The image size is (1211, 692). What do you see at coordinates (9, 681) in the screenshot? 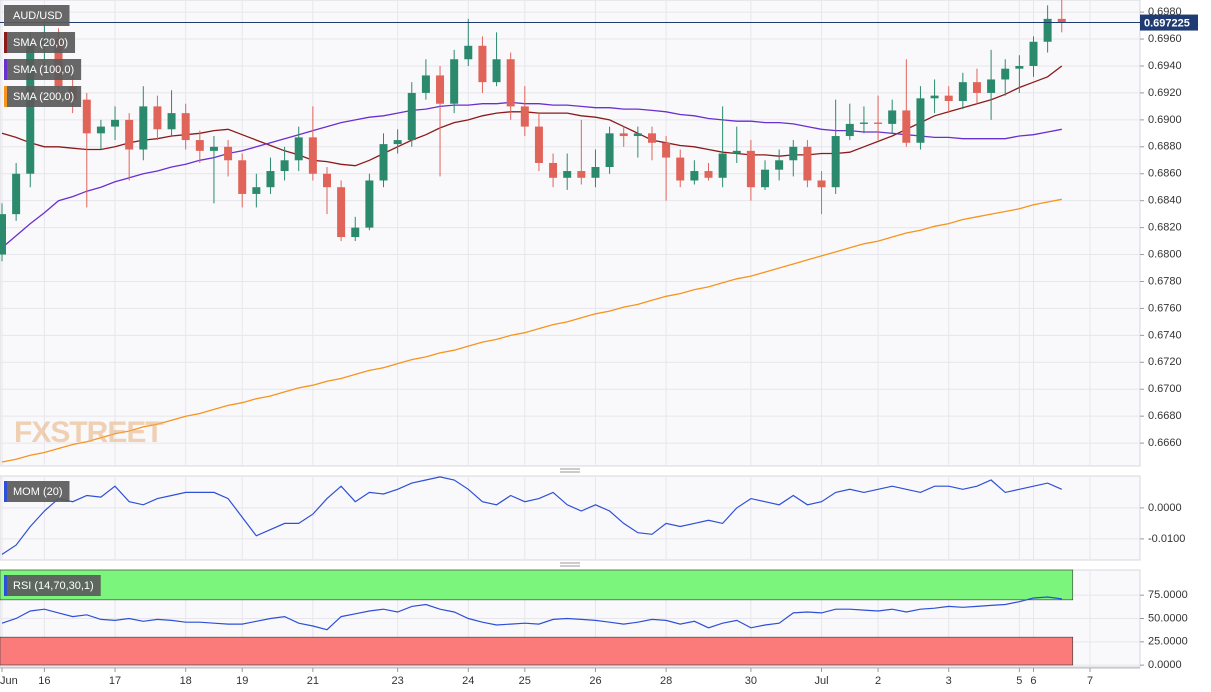
I see `x-tick-label: Jun` at bounding box center [9, 681].